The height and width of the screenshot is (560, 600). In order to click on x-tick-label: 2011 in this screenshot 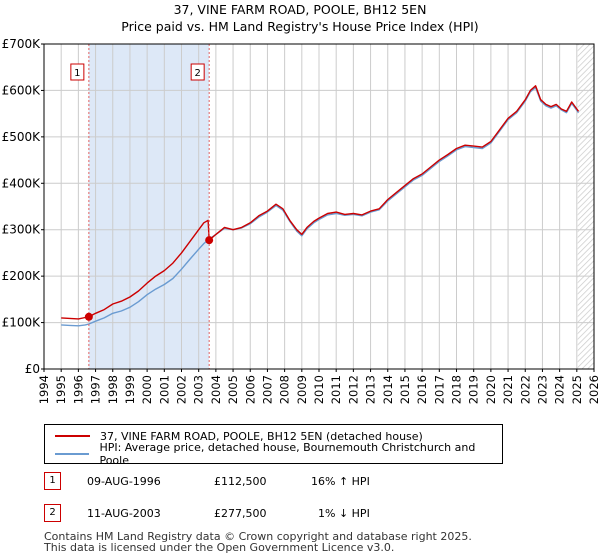, I will do `click(336, 389)`.